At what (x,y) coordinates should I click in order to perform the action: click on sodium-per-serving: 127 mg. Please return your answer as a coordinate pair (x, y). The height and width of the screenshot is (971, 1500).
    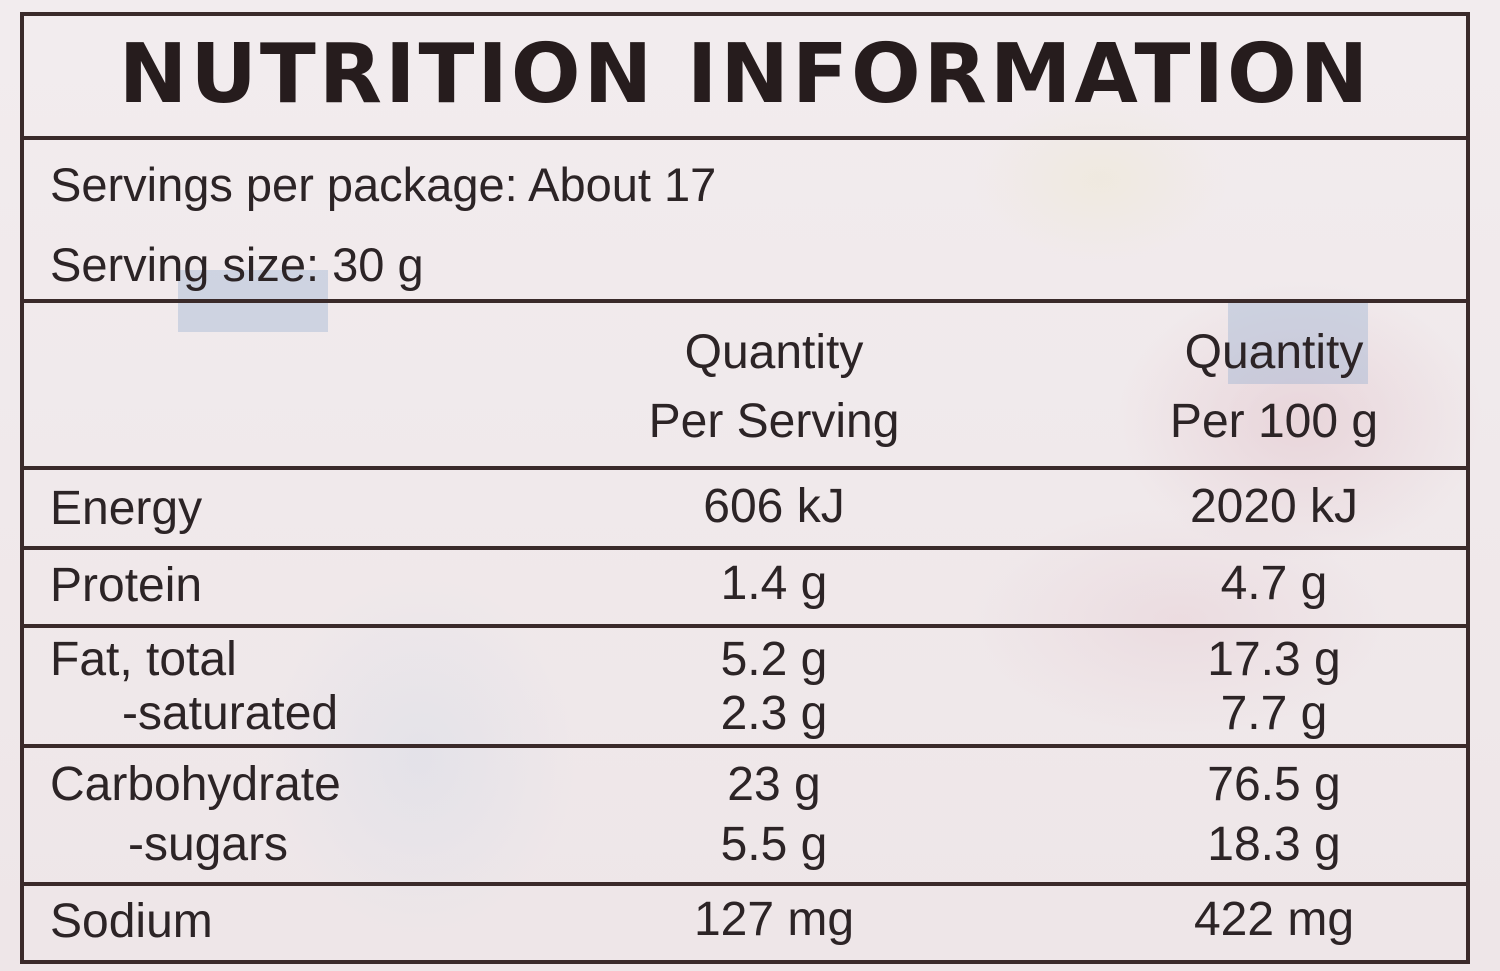
    Looking at the image, I should click on (774, 919).